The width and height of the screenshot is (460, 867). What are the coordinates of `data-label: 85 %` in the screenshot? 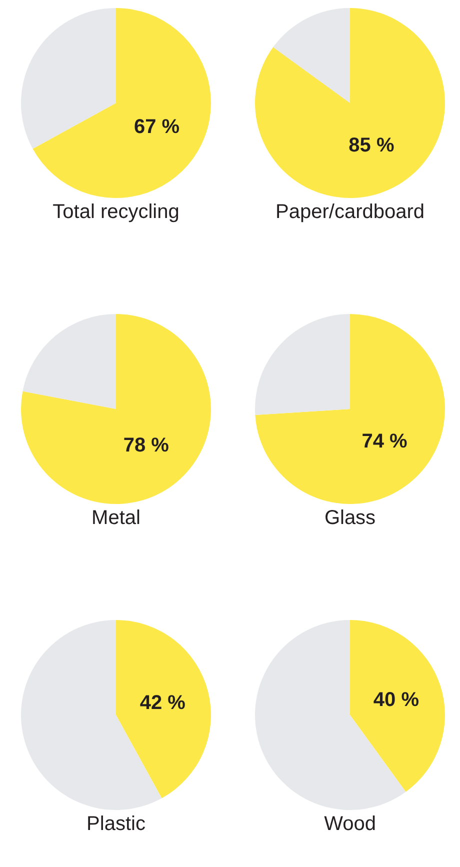 It's located at (371, 145).